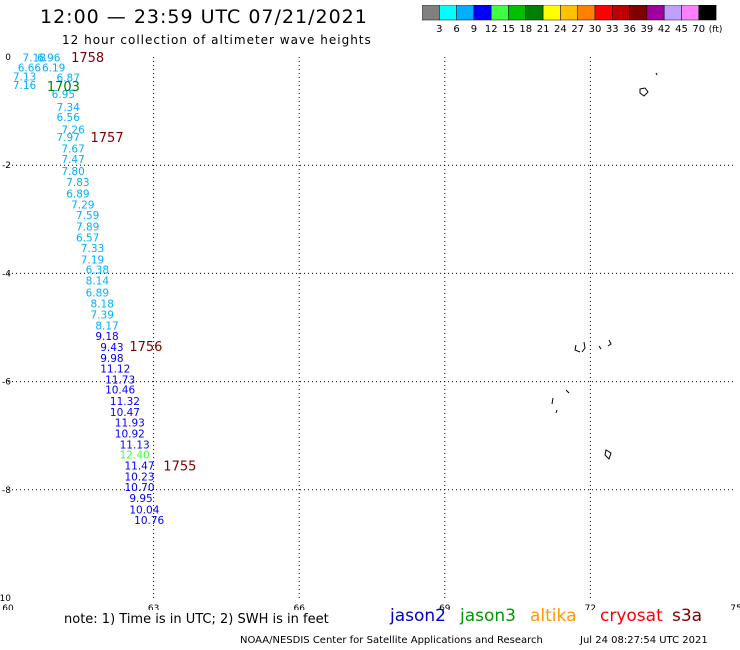 This screenshot has height=650, width=740. Describe the element at coordinates (63, 87) in the screenshot. I see `pass-time-label: 1703` at that location.